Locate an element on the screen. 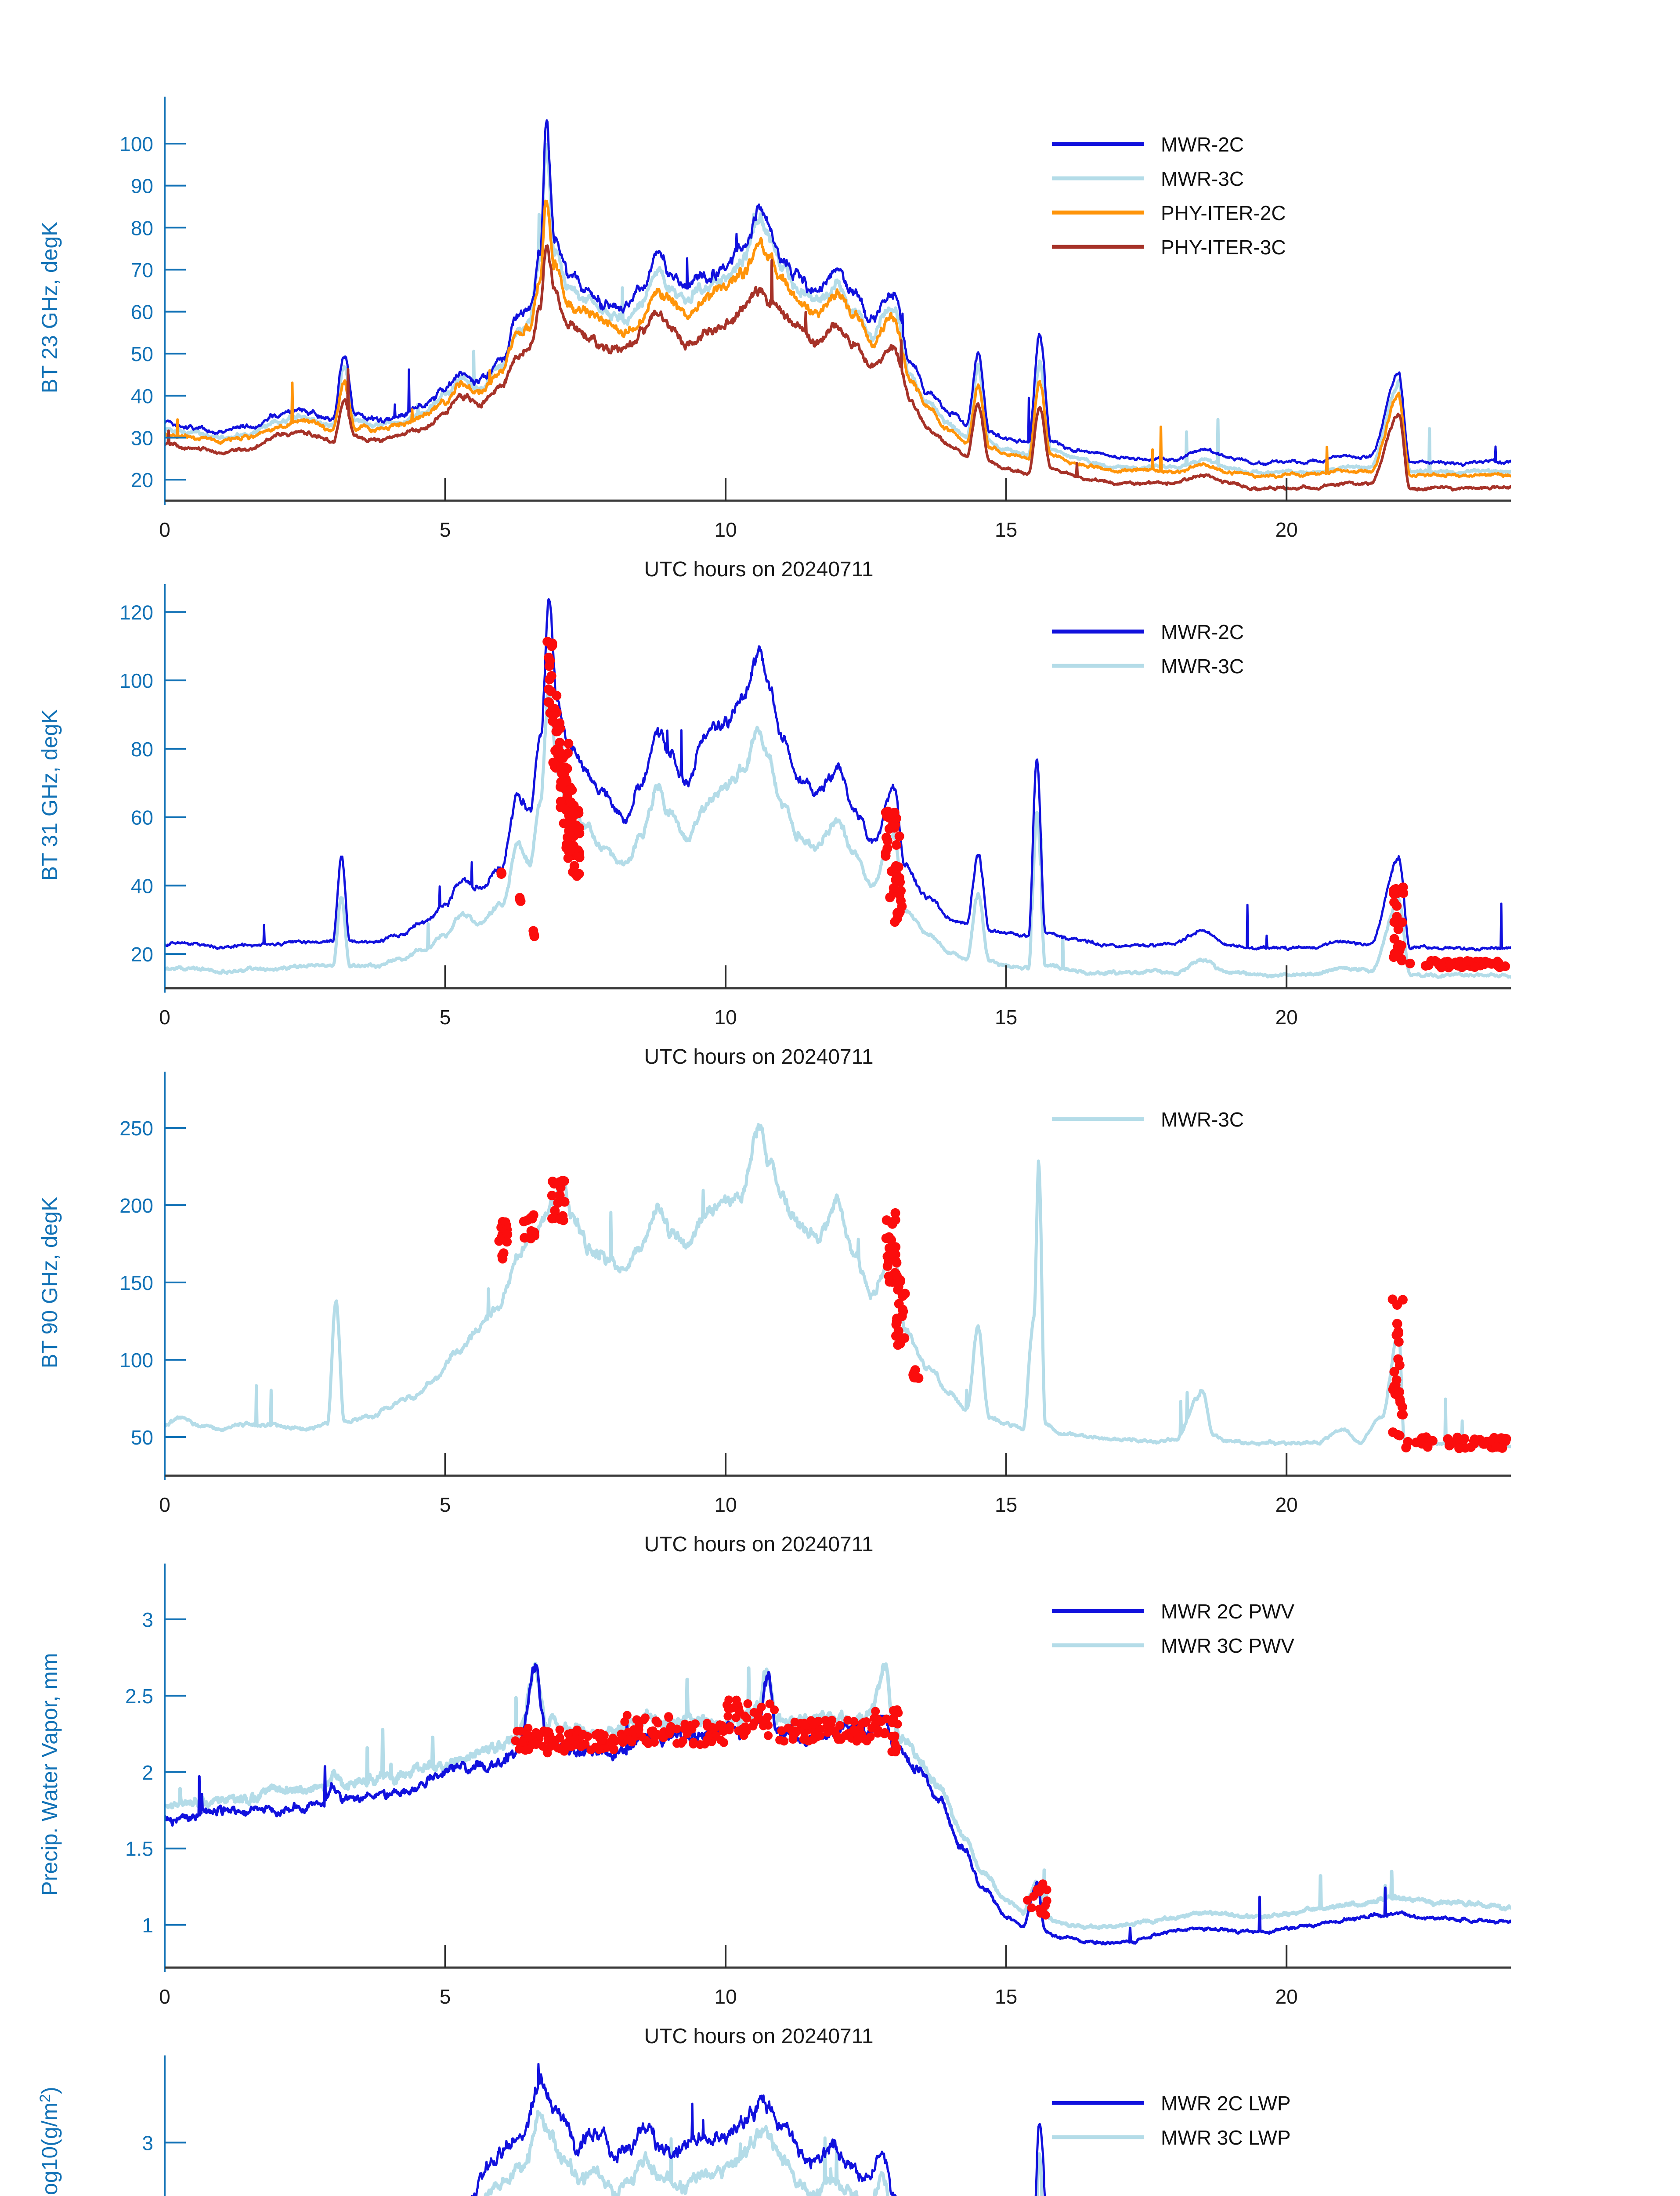 The width and height of the screenshot is (1680, 2196). y-axis-title: BT 23 GHz, degK is located at coordinates (49, 308).